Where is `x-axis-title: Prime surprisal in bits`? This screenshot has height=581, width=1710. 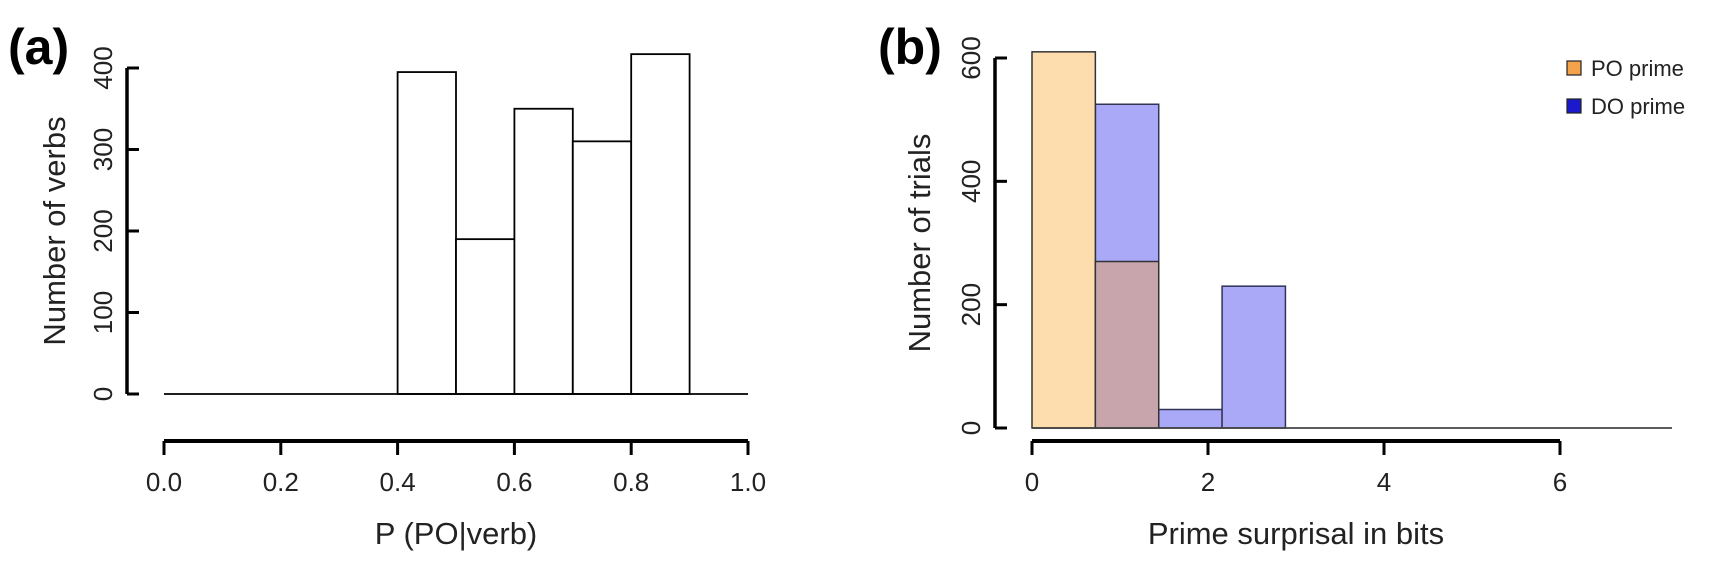
x-axis-title: Prime surprisal in bits is located at coordinates (1296, 533).